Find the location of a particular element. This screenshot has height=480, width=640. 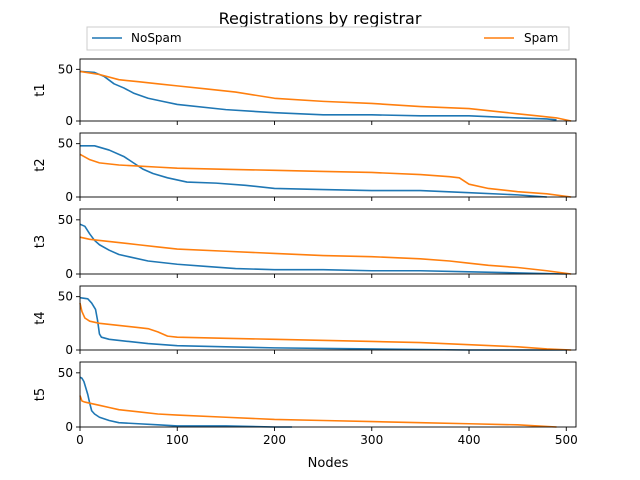

subplot-4: 0 50 t4 is located at coordinates (305, 321).